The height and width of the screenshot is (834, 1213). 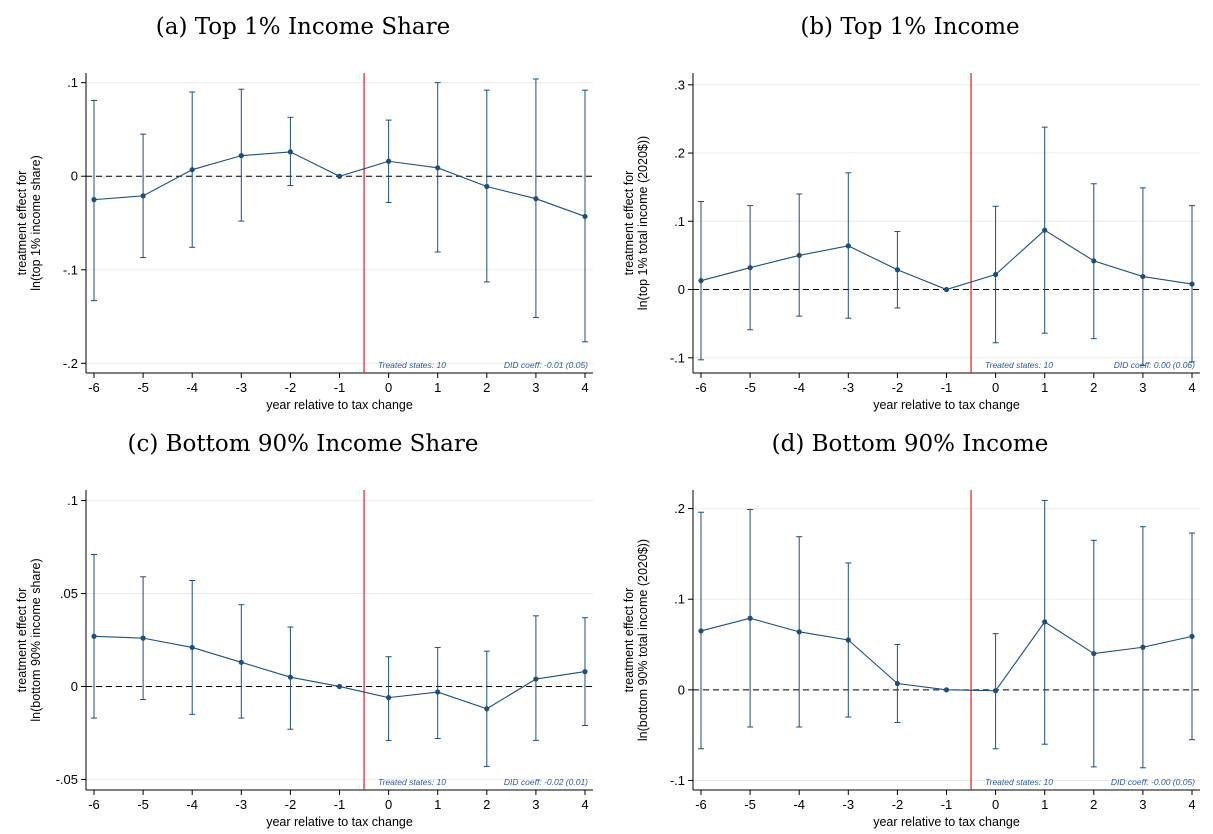 What do you see at coordinates (643, 223) in the screenshot?
I see `y-axis-title: ln(top 1% total income (2020$))` at bounding box center [643, 223].